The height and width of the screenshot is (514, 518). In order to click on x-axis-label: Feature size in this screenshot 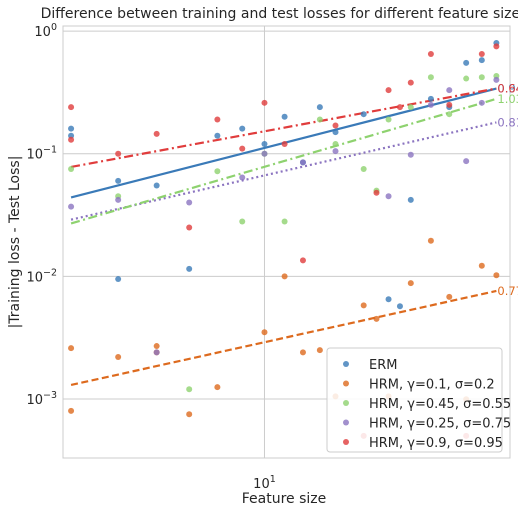, I will do `click(284, 499)`.